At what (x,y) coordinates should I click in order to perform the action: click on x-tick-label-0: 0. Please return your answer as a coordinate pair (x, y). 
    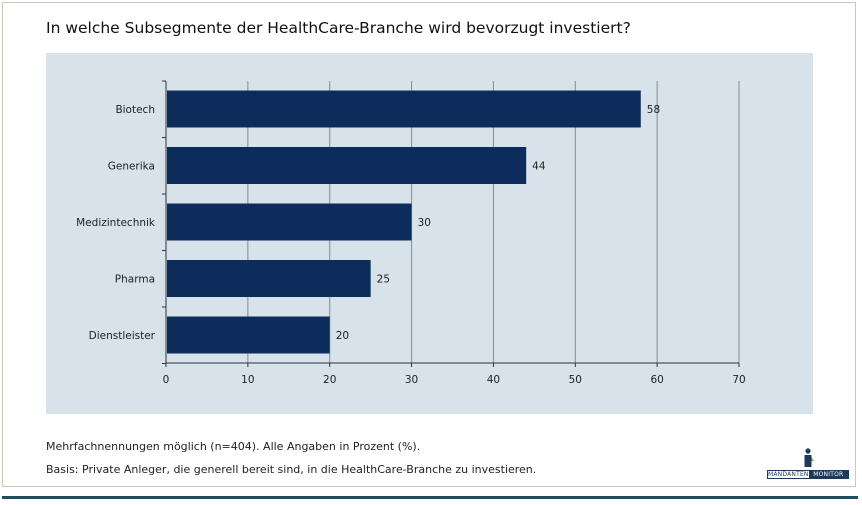
    Looking at the image, I should click on (166, 380).